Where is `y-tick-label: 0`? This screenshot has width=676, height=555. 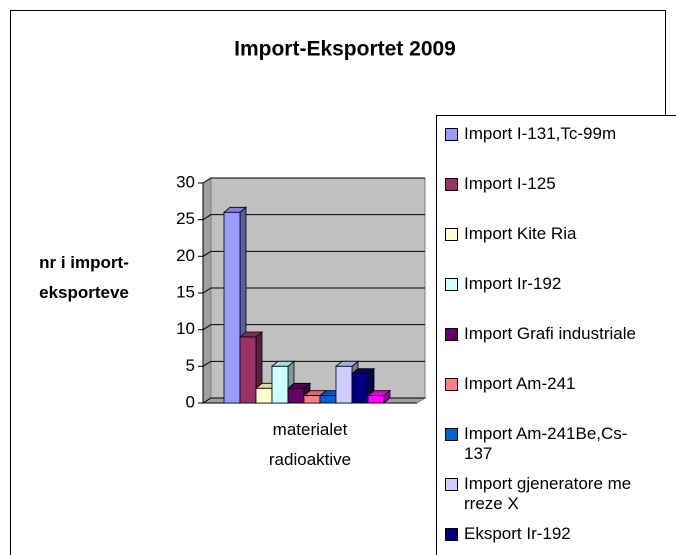
y-tick-label: 0 is located at coordinates (190, 401).